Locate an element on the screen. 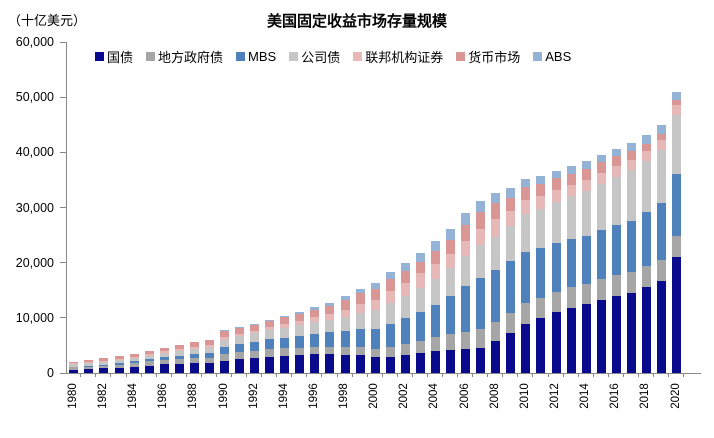  x-axis-label-2012: 2012 is located at coordinates (555, 396).